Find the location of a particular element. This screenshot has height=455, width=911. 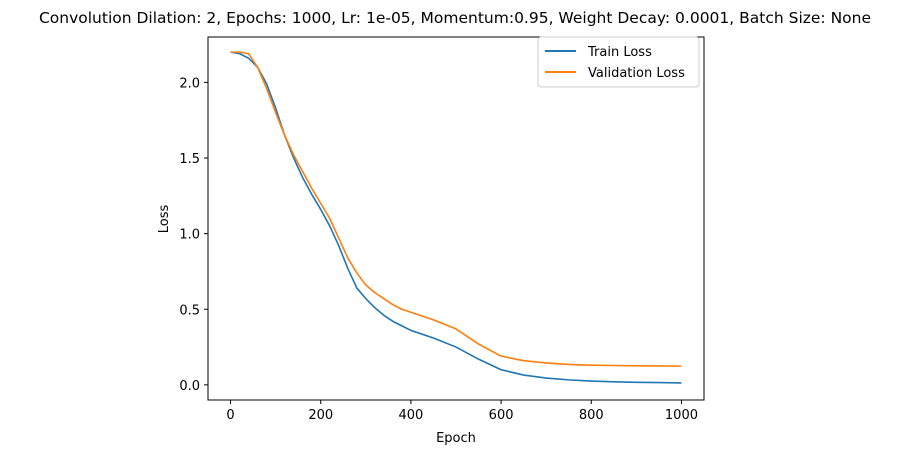

legend-label-validation: Validation Loss is located at coordinates (636, 73).